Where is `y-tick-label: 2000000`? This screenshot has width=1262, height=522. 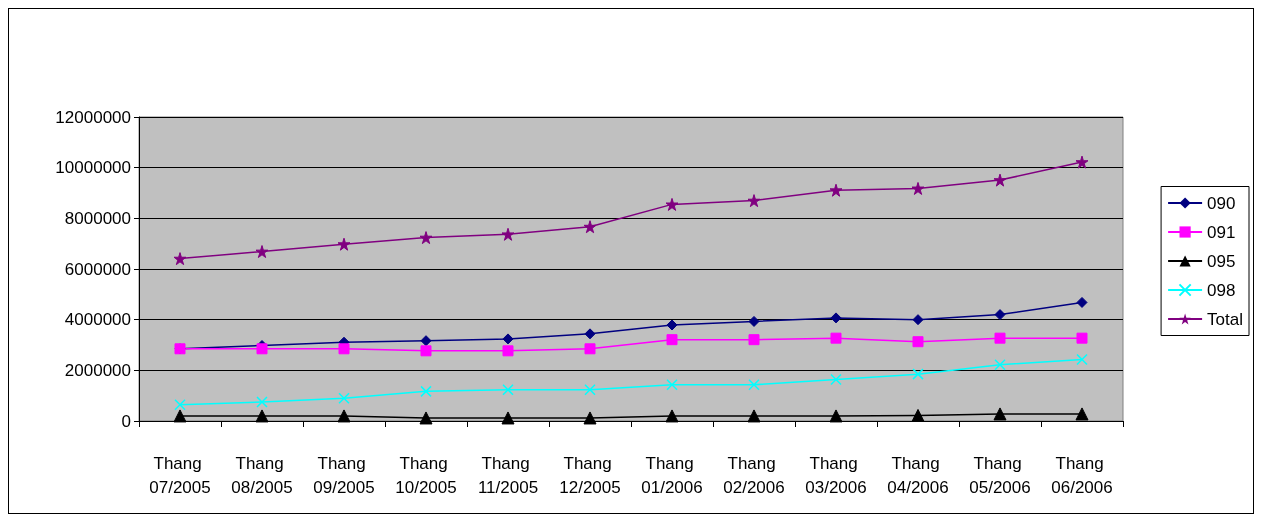 y-tick-label: 2000000 is located at coordinates (97, 370).